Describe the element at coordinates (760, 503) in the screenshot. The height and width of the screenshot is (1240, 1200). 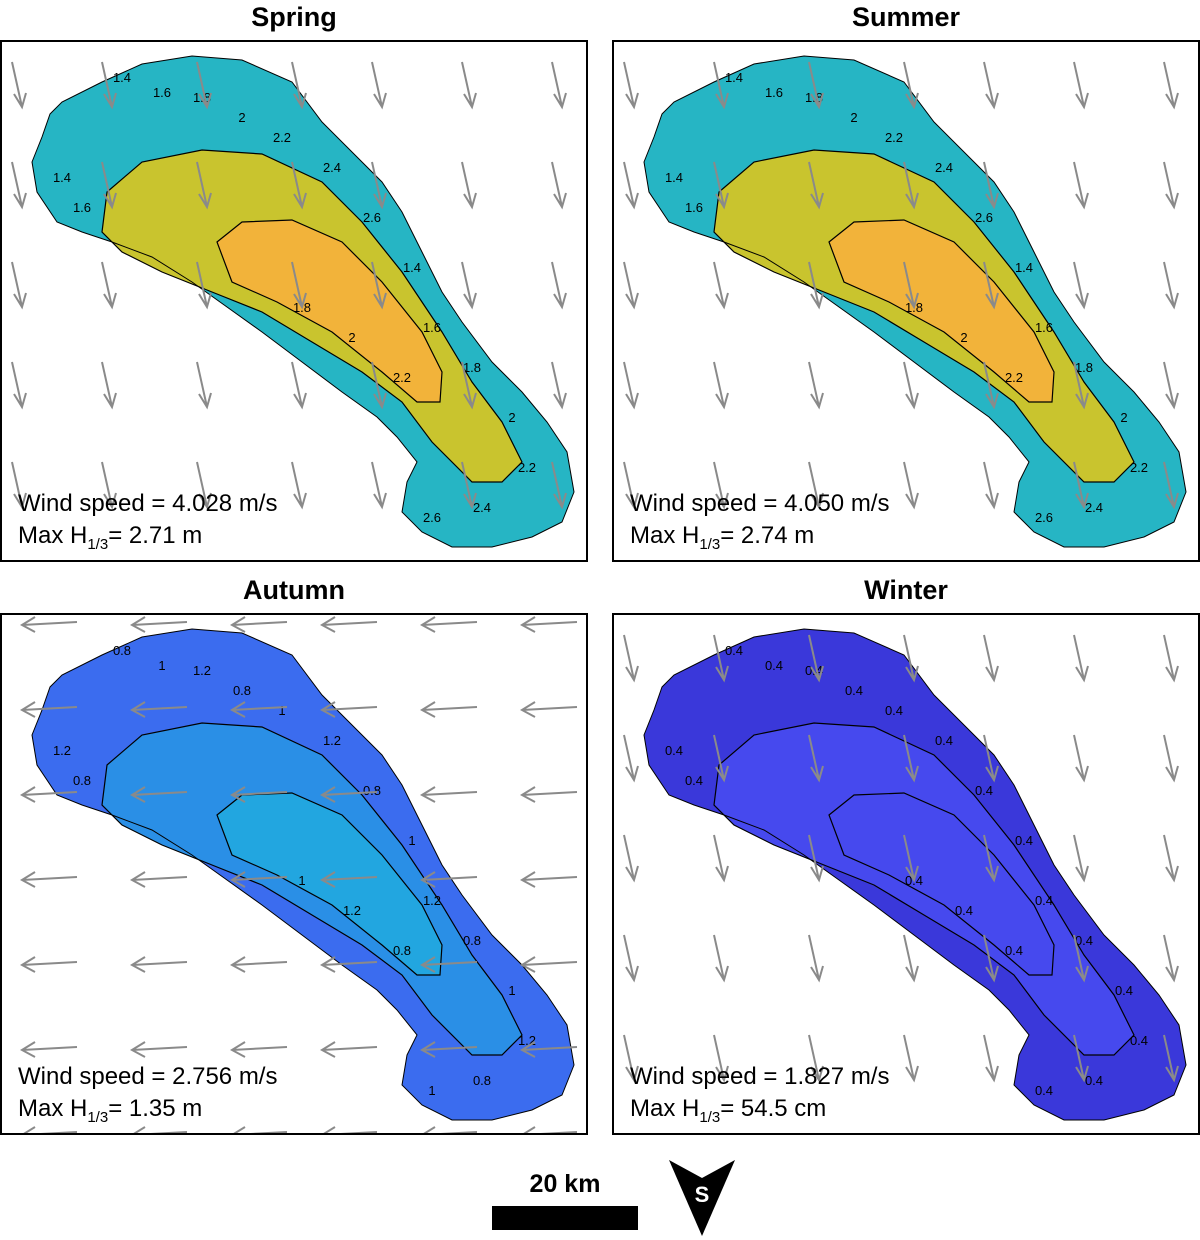
I see `wind-speed-text: Wind speed = 4.050 m/s` at that location.